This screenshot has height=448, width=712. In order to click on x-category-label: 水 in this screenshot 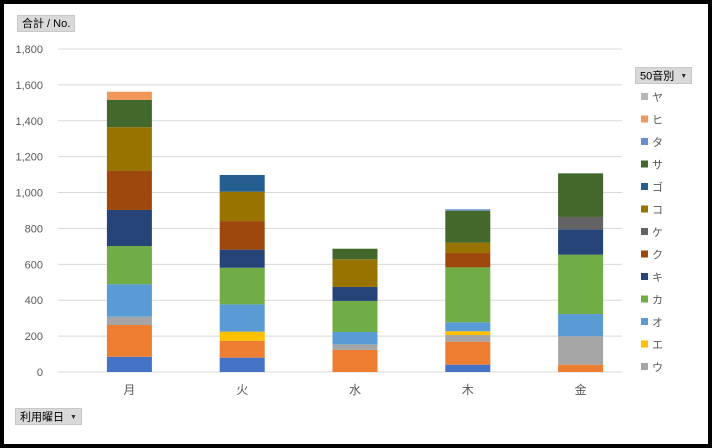, I will do `click(355, 390)`.